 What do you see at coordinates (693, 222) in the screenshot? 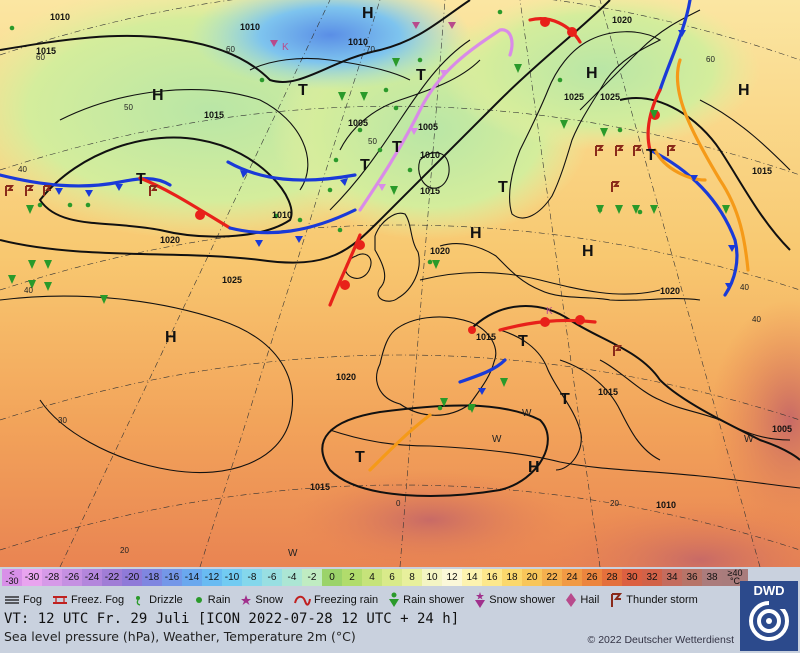
I see `cold-front-east` at bounding box center [693, 222].